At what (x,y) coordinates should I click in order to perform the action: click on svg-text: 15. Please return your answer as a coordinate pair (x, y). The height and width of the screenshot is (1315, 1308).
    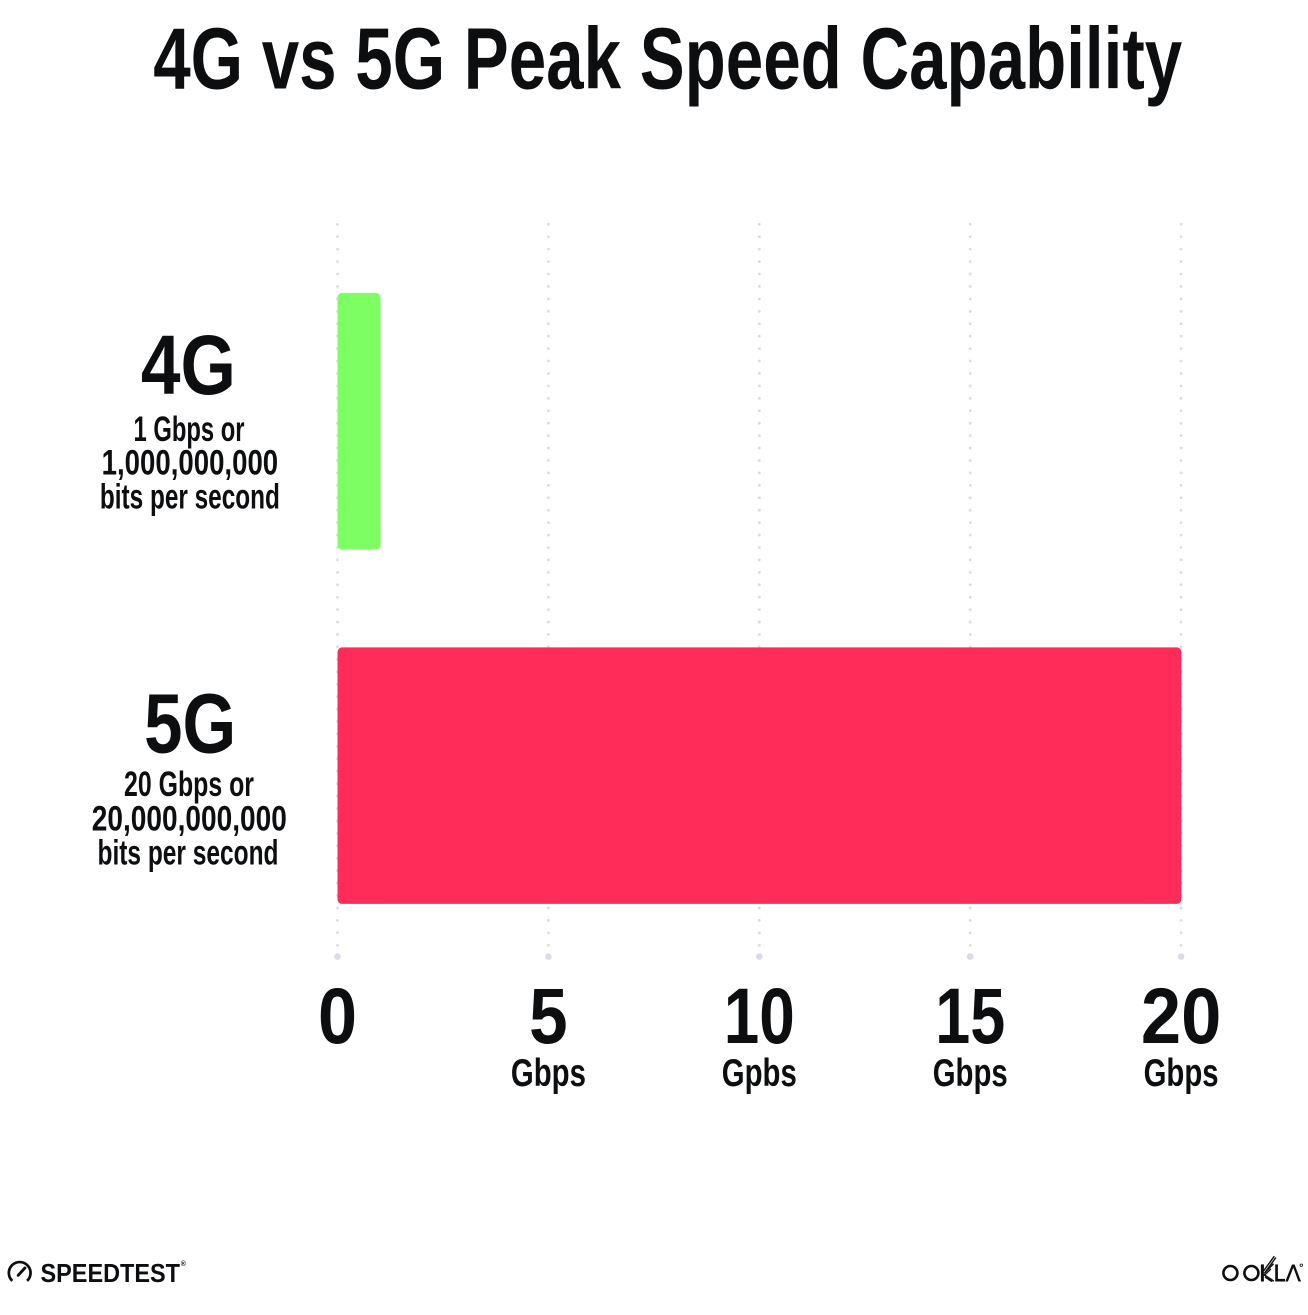
    Looking at the image, I should click on (970, 1015).